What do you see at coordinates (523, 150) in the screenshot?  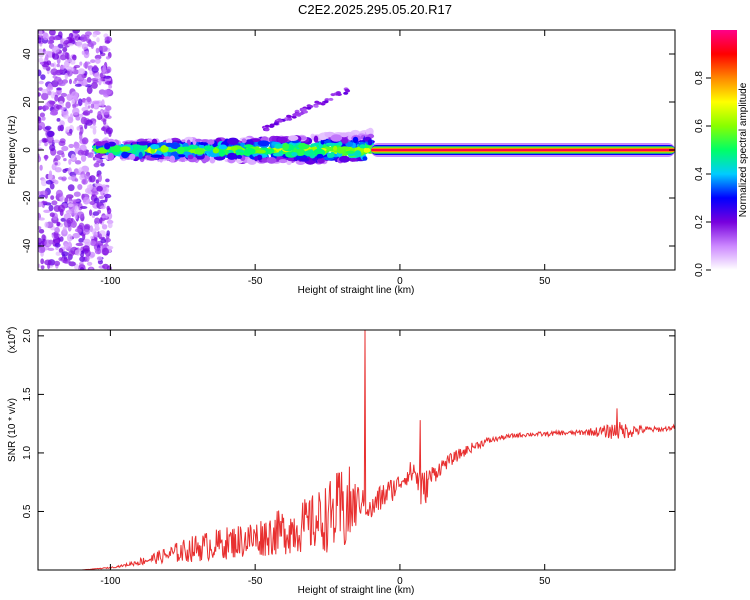 I see `carrier-line-band` at bounding box center [523, 150].